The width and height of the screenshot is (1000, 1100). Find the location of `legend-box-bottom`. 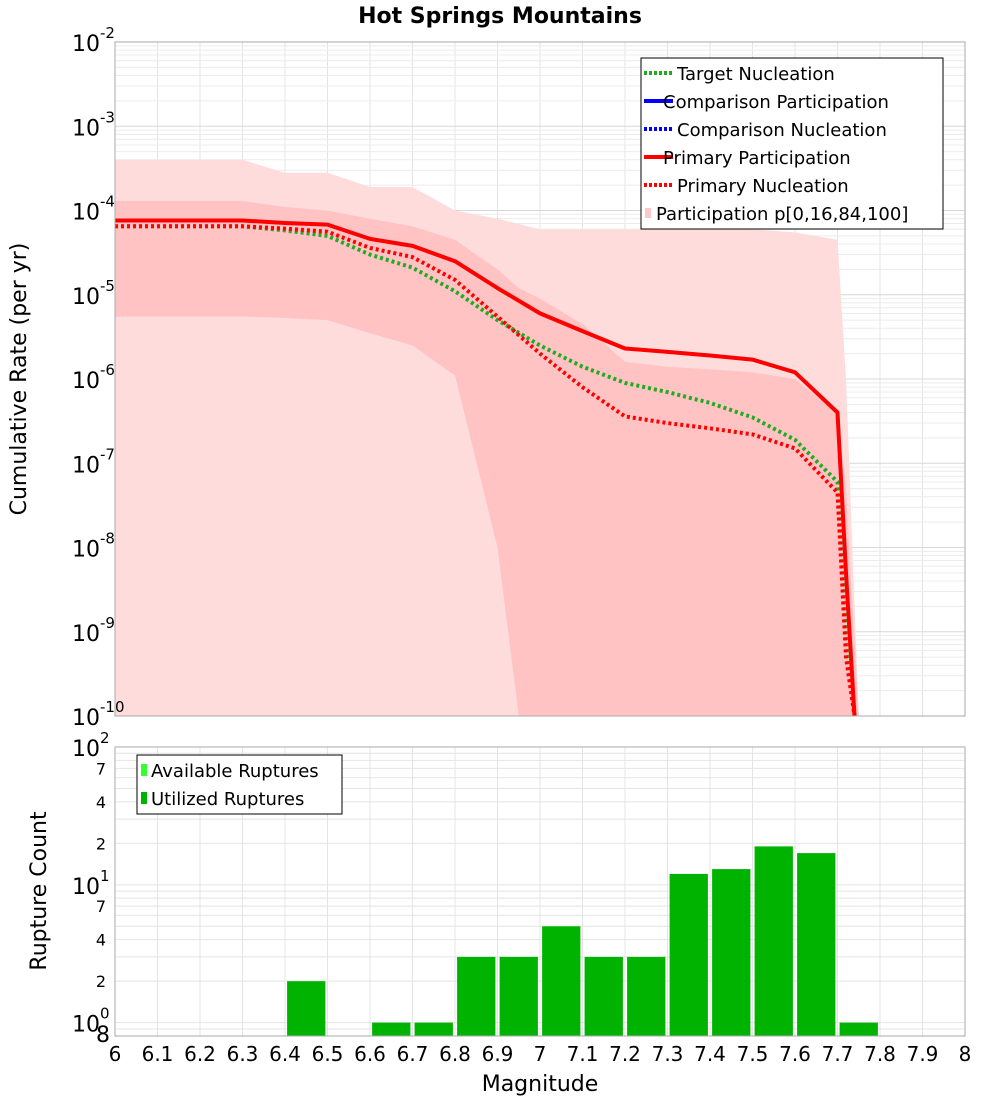

legend-box-bottom is located at coordinates (239, 784).